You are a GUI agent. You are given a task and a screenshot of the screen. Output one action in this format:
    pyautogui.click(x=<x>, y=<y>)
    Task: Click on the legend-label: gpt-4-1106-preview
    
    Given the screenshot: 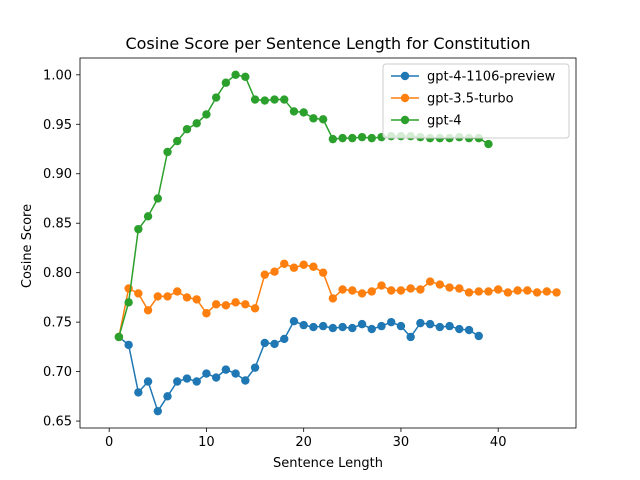 What is the action you would take?
    pyautogui.click(x=491, y=77)
    